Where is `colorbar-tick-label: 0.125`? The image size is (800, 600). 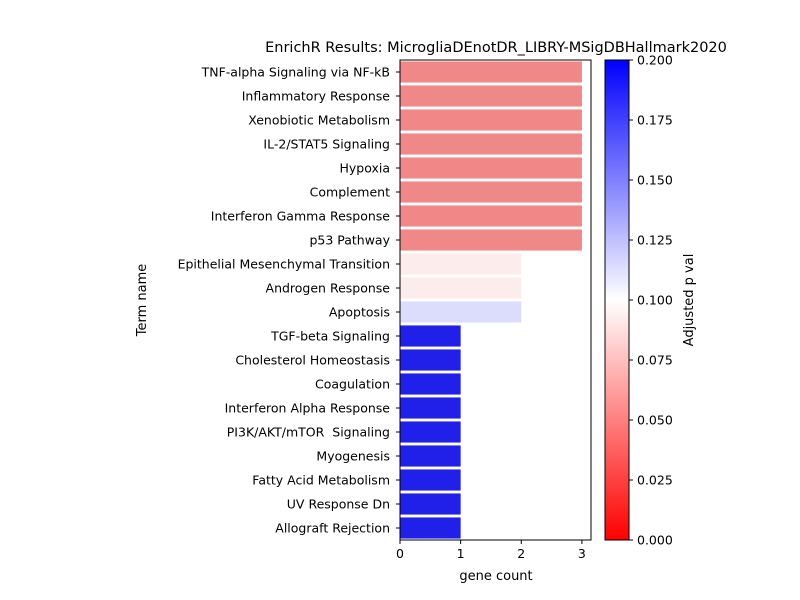 colorbar-tick-label: 0.125 is located at coordinates (655, 240).